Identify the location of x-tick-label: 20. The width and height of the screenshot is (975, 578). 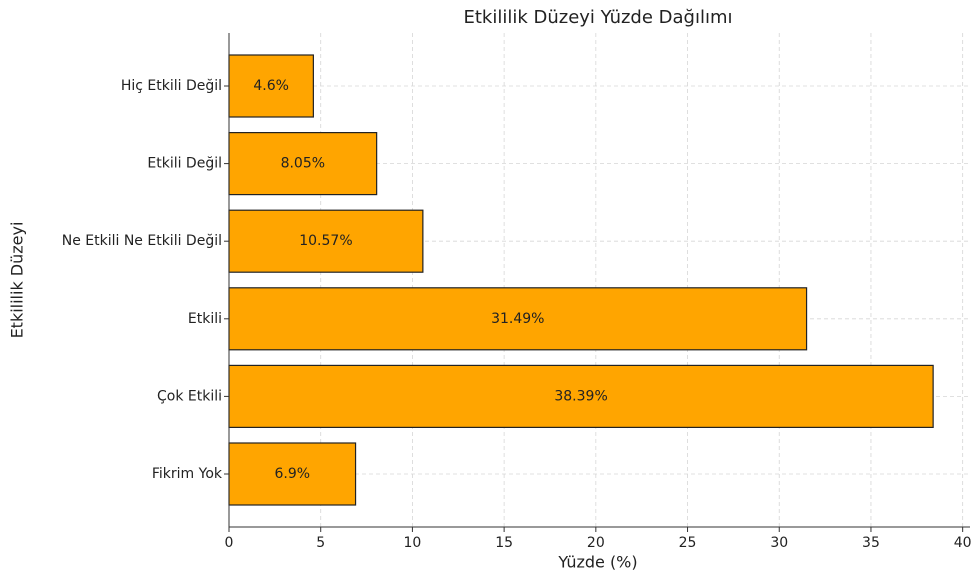
(596, 543).